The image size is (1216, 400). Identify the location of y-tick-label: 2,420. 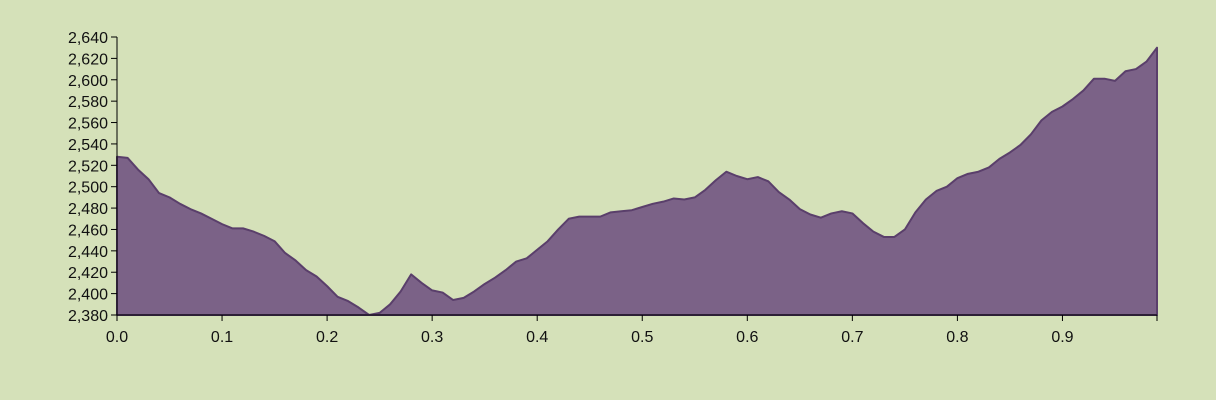
(88, 273).